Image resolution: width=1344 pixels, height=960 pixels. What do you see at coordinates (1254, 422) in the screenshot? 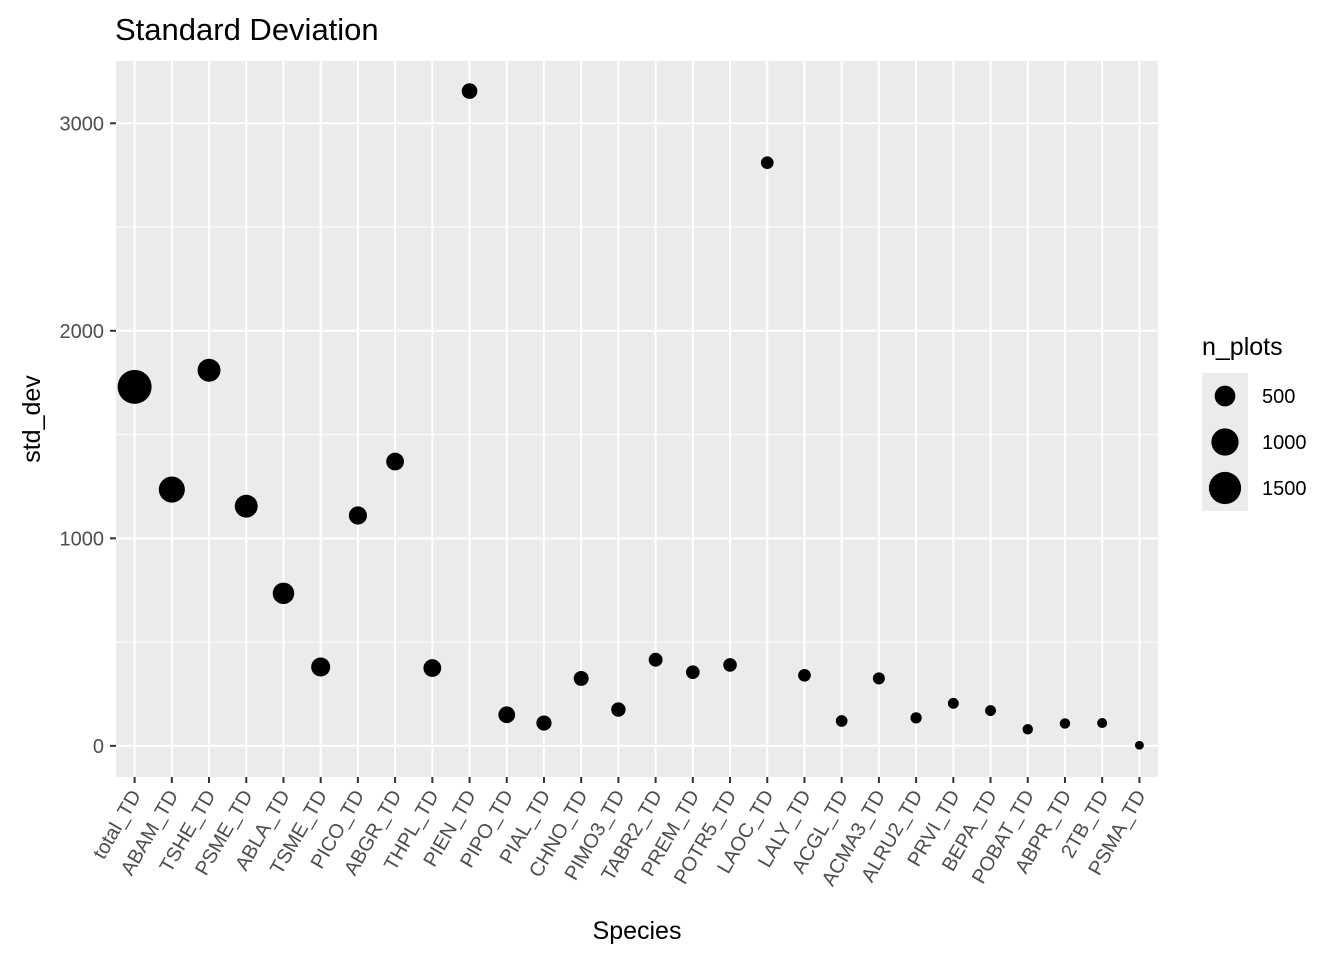
I see `size-legend: n_plots 500 1000 1500` at bounding box center [1254, 422].